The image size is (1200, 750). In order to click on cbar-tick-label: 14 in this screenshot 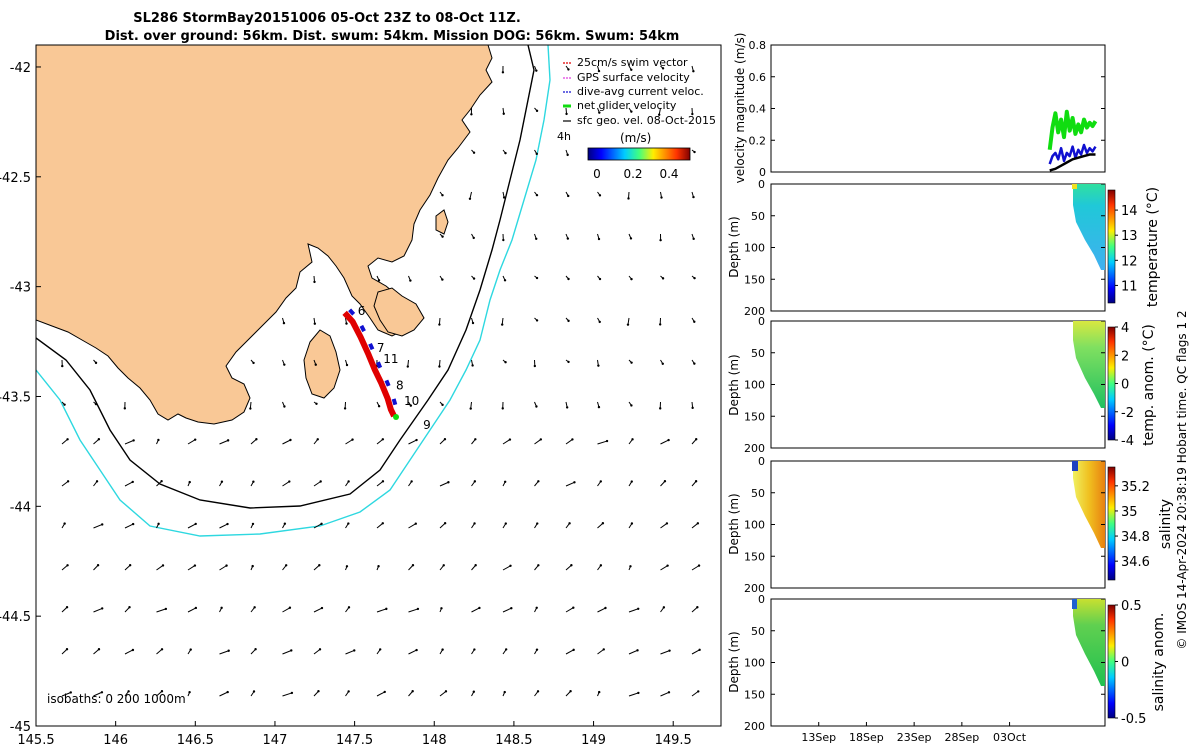, I will do `click(1129, 211)`.